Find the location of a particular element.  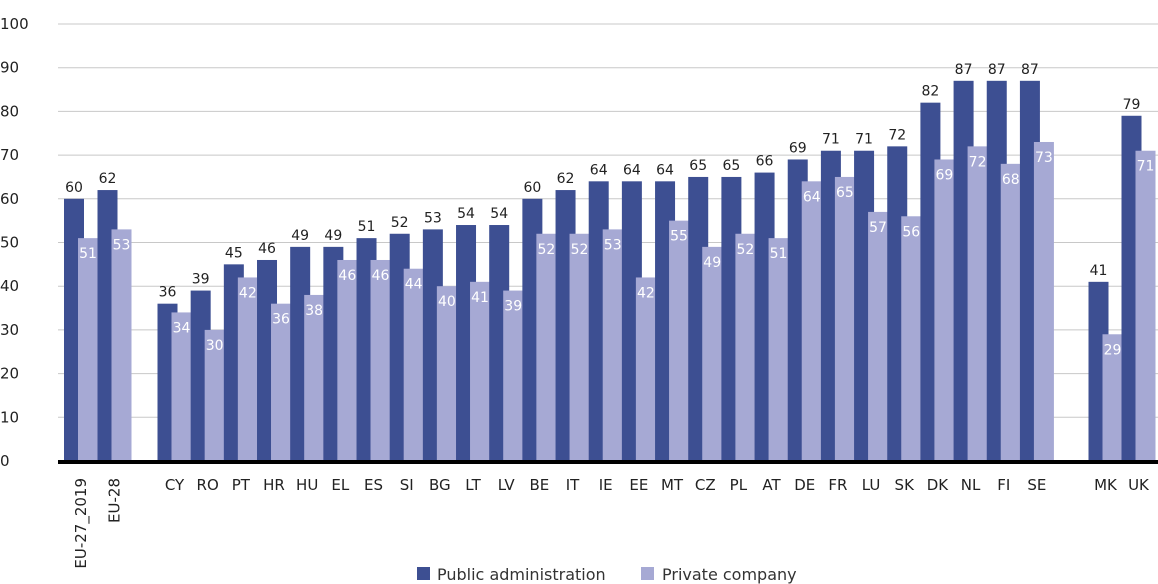

x-category-label: CZ is located at coordinates (705, 485).